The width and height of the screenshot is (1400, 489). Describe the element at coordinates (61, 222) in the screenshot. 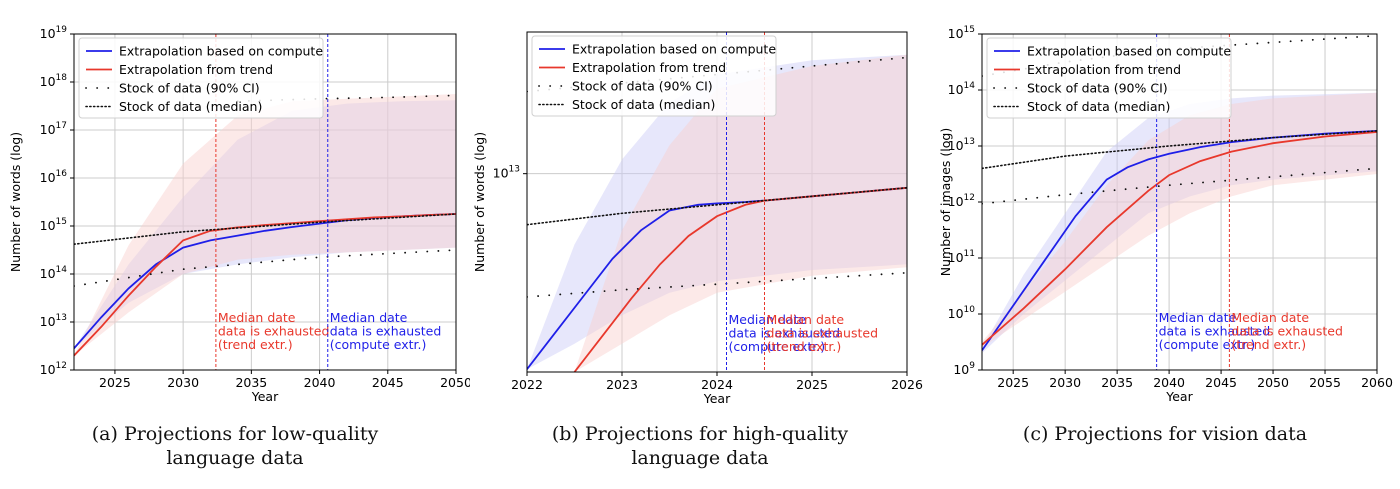

I see `y-tick-exponent: 15` at that location.